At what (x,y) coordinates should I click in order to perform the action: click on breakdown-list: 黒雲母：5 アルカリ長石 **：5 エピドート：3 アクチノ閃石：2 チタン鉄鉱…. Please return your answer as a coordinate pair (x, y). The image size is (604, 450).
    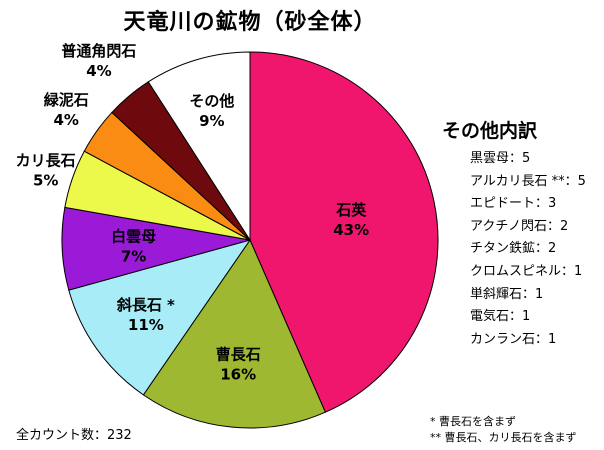
    Looking at the image, I should click on (528, 249).